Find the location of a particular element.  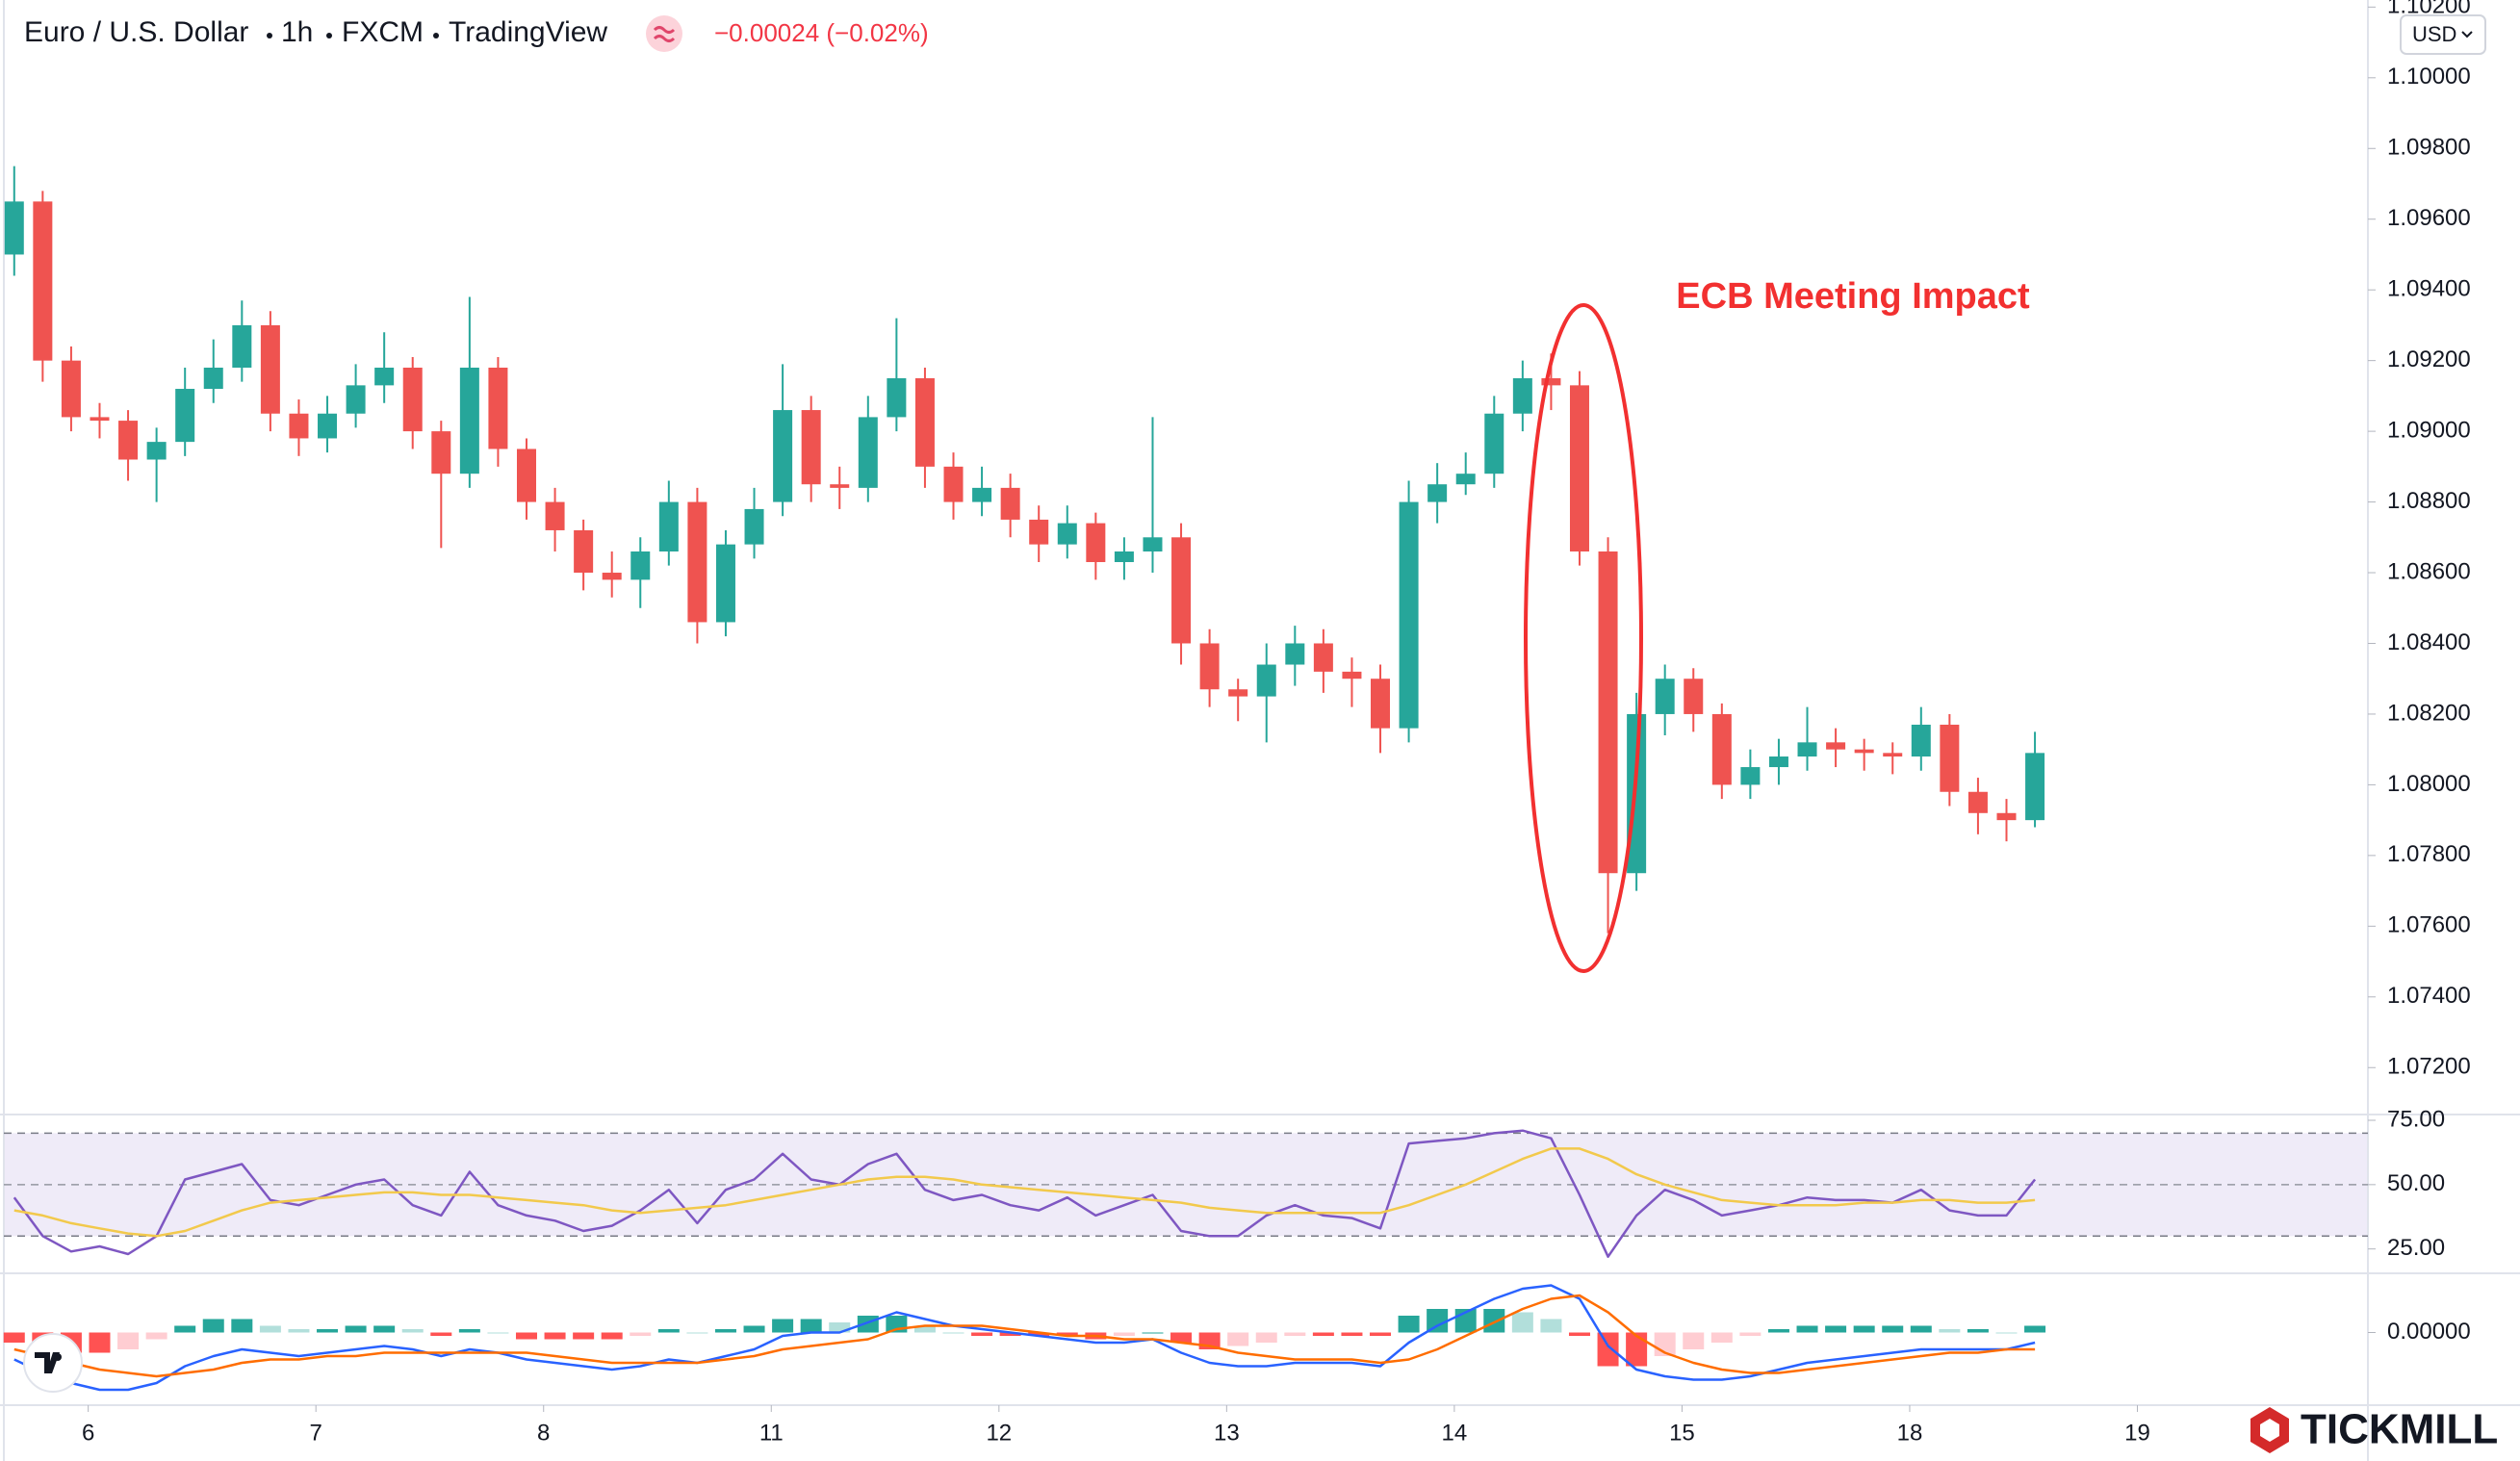

x-tick-label: 19 is located at coordinates (2137, 1433).